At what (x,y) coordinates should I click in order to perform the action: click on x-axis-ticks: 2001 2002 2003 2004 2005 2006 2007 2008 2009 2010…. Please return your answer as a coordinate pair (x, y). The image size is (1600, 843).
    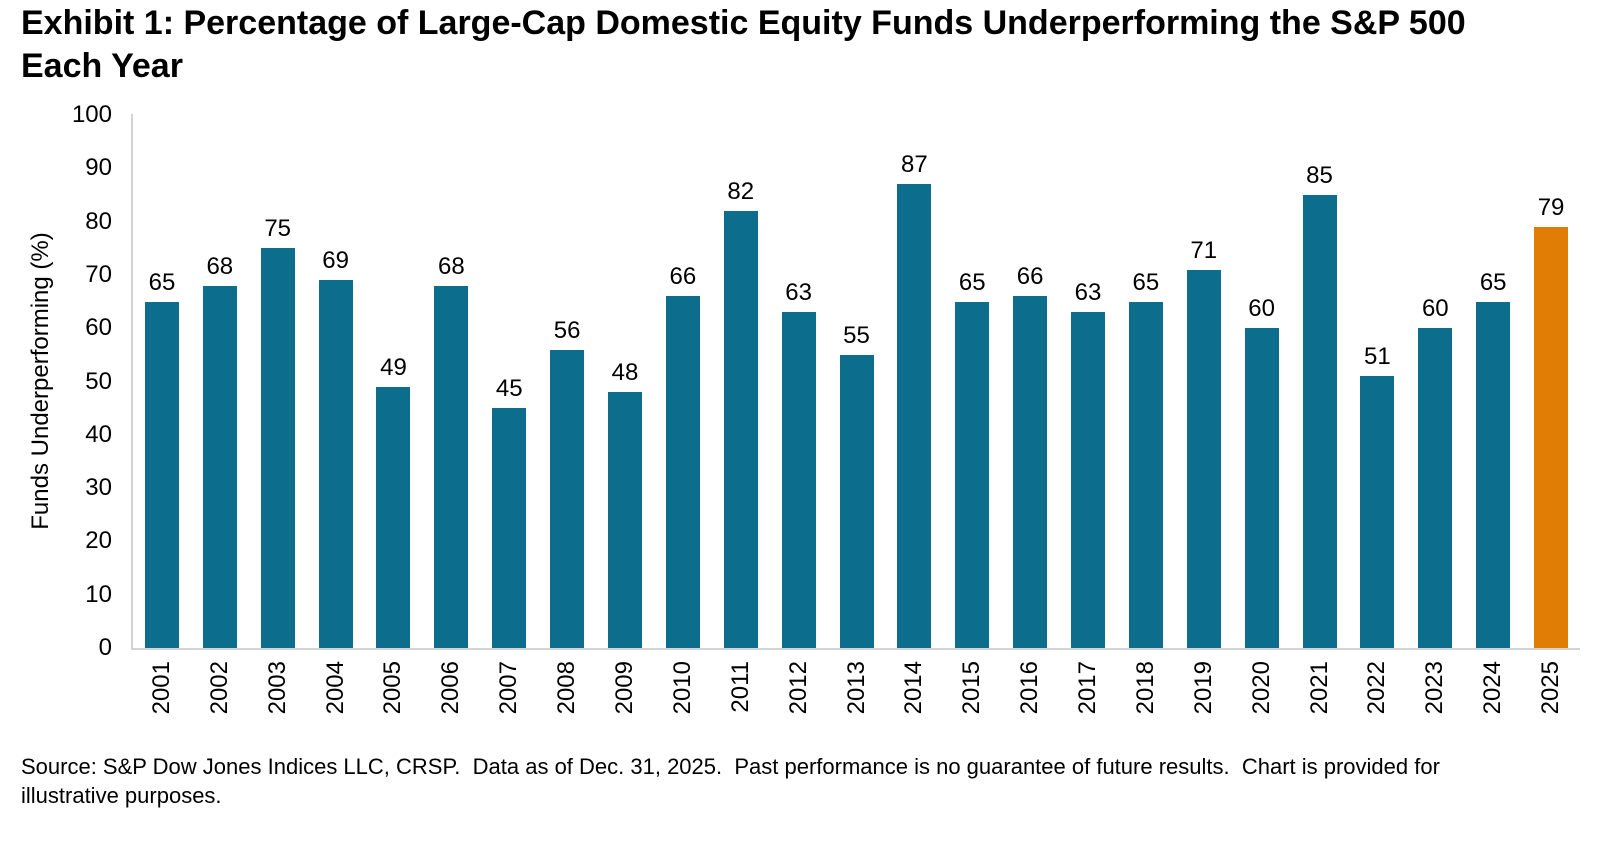
    Looking at the image, I should click on (856, 698).